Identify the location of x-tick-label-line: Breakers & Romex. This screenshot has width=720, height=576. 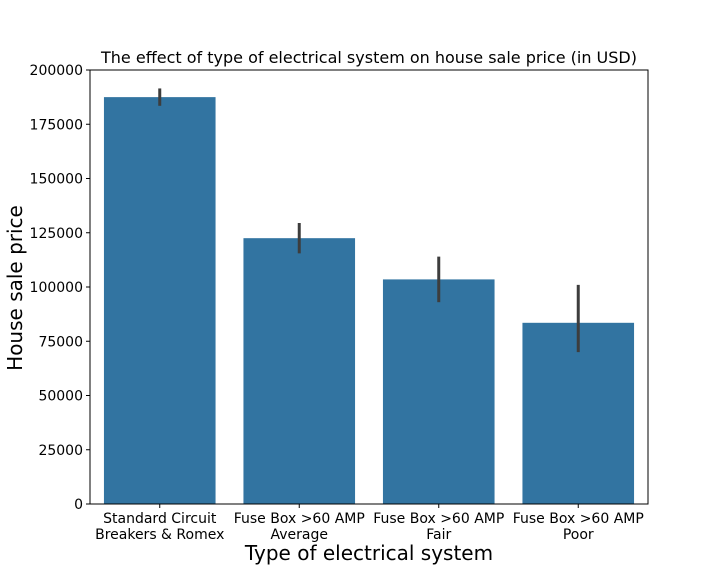
(159, 535).